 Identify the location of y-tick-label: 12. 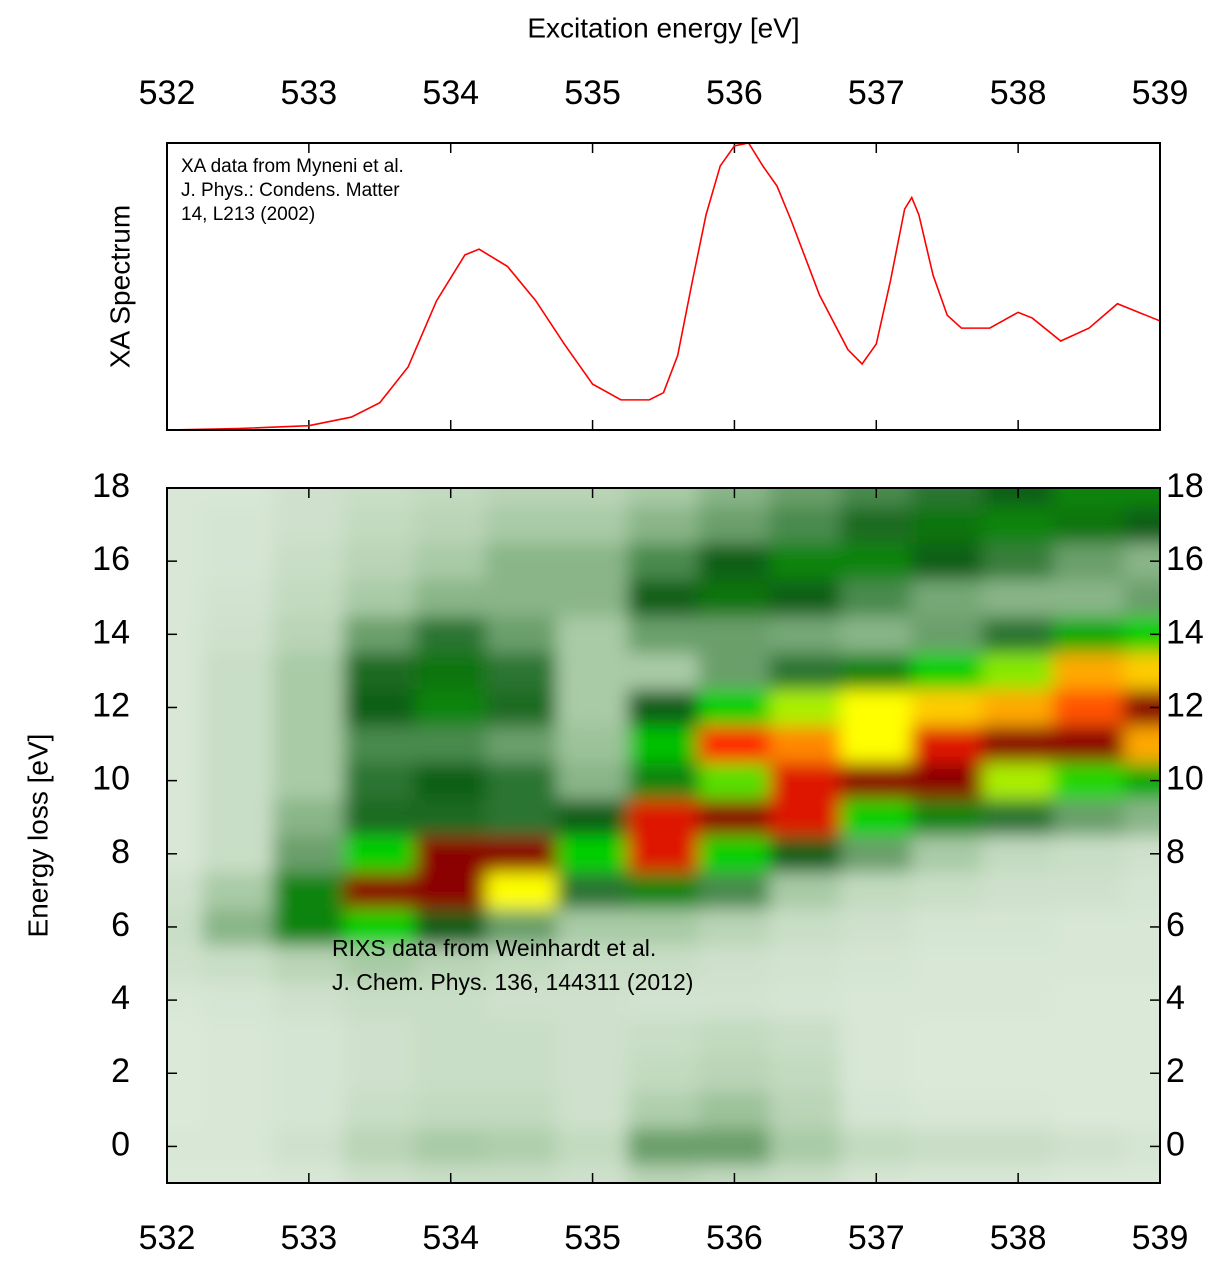
(111, 705).